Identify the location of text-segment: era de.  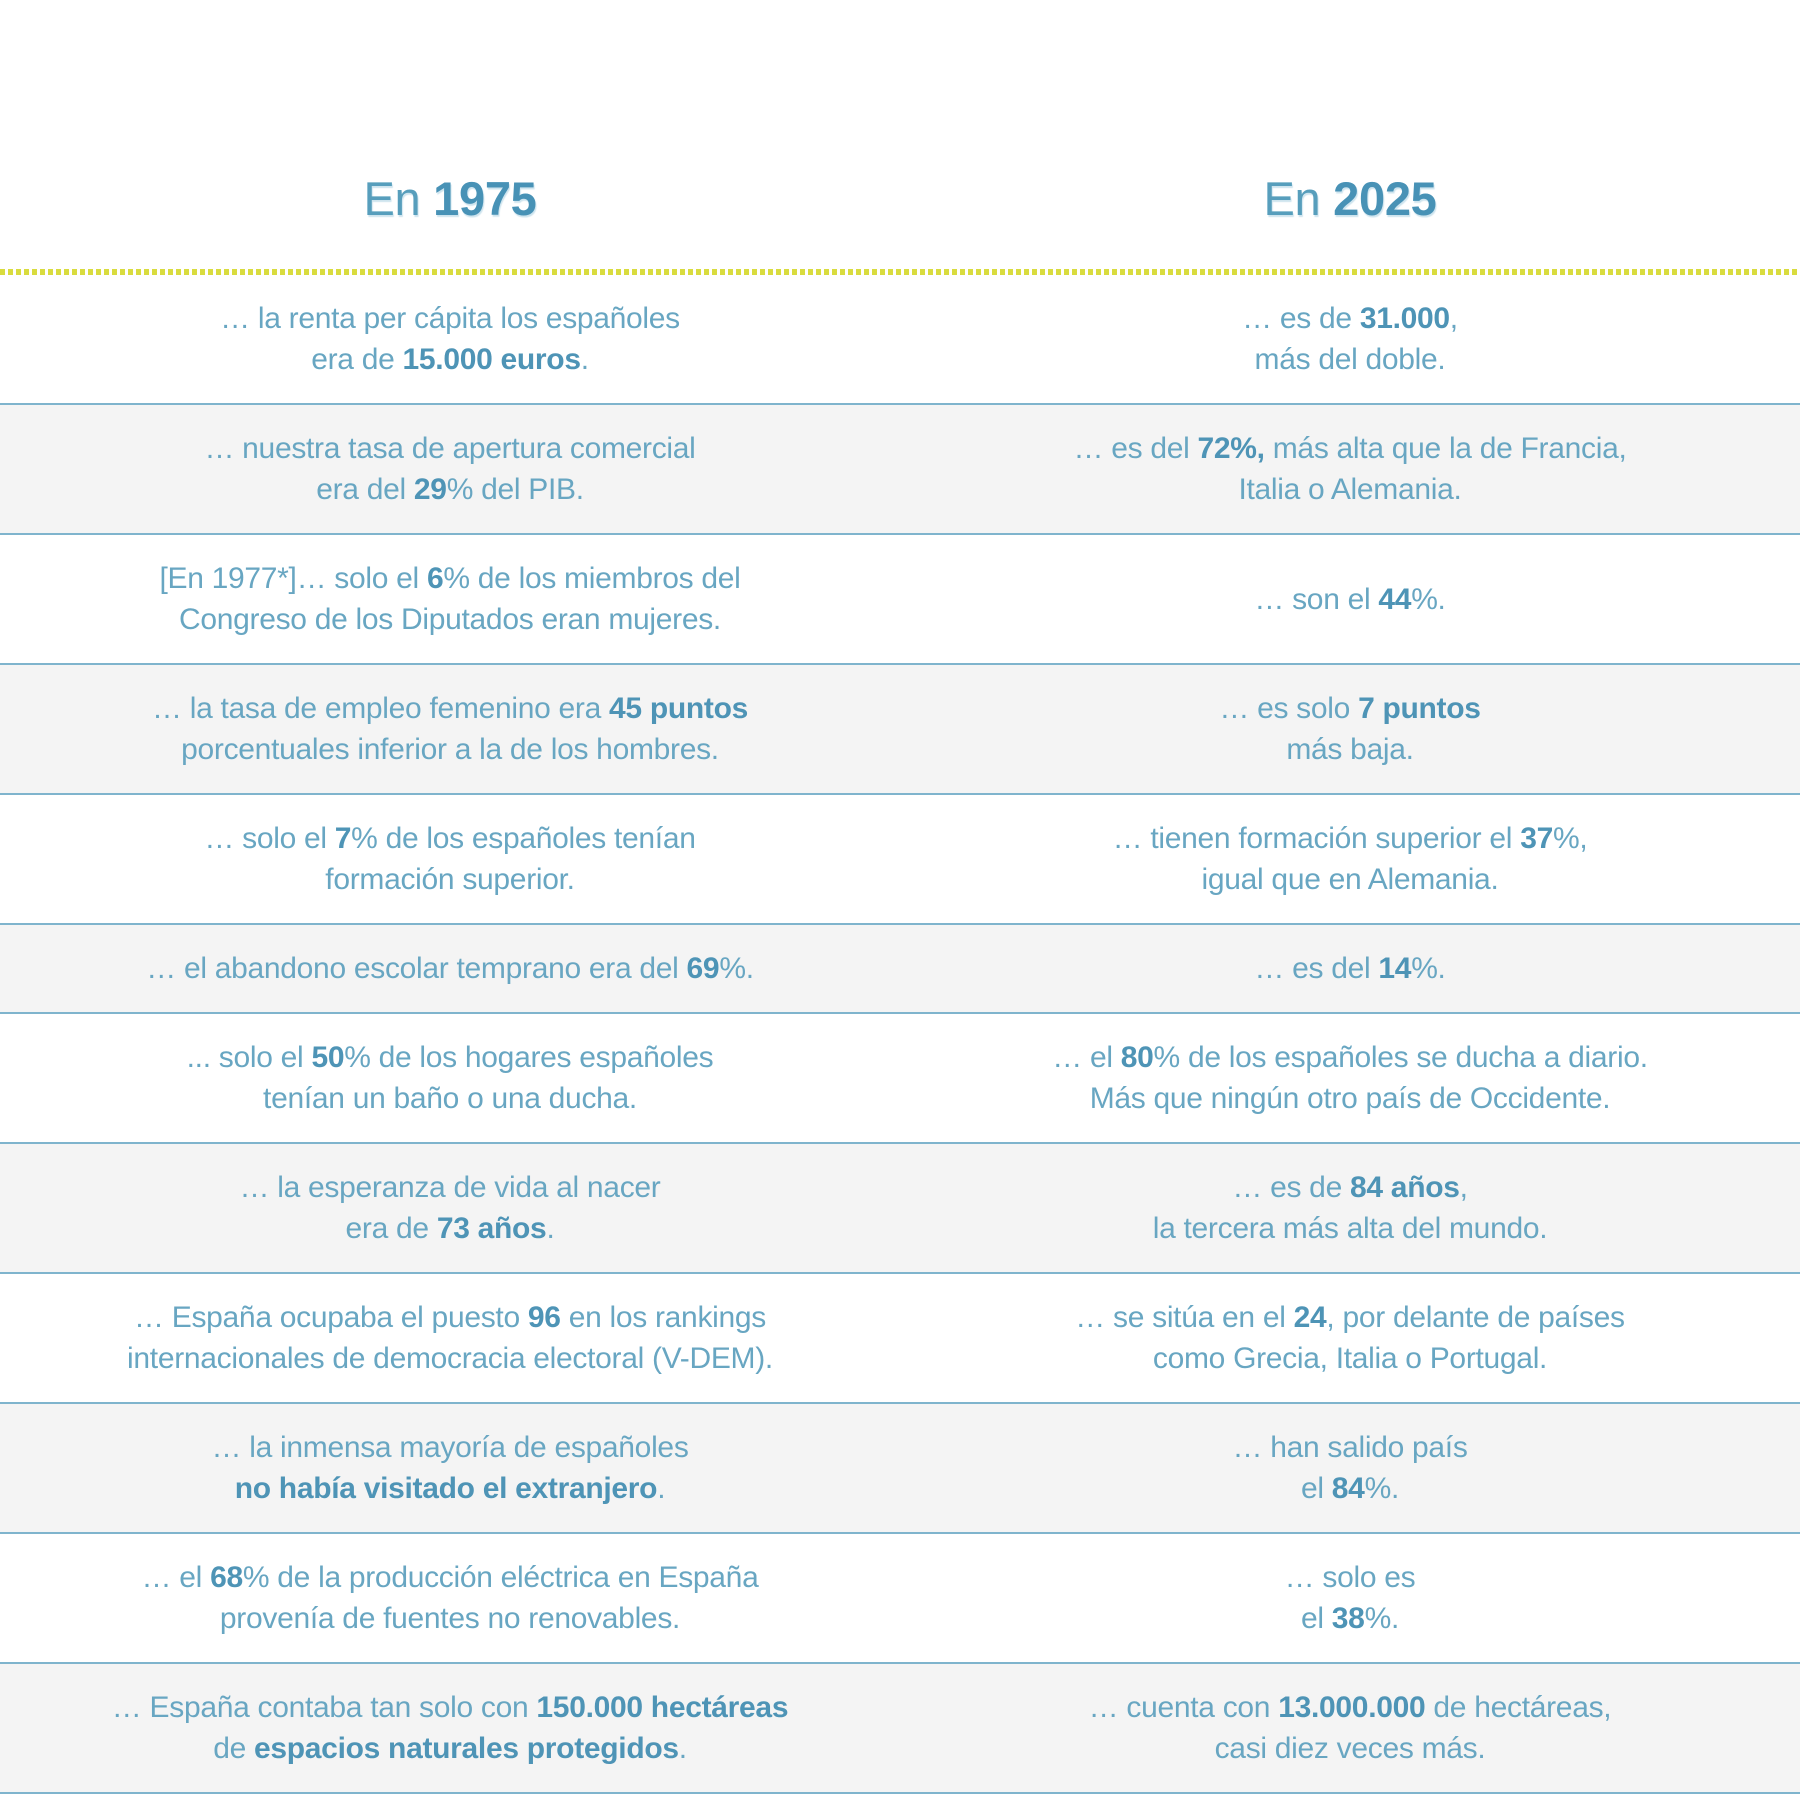
(391, 1228).